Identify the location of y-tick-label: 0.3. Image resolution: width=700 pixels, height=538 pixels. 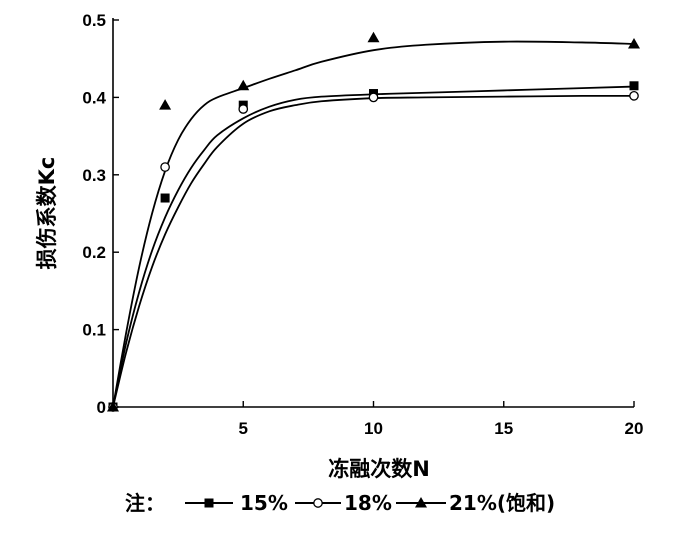
(94, 175).